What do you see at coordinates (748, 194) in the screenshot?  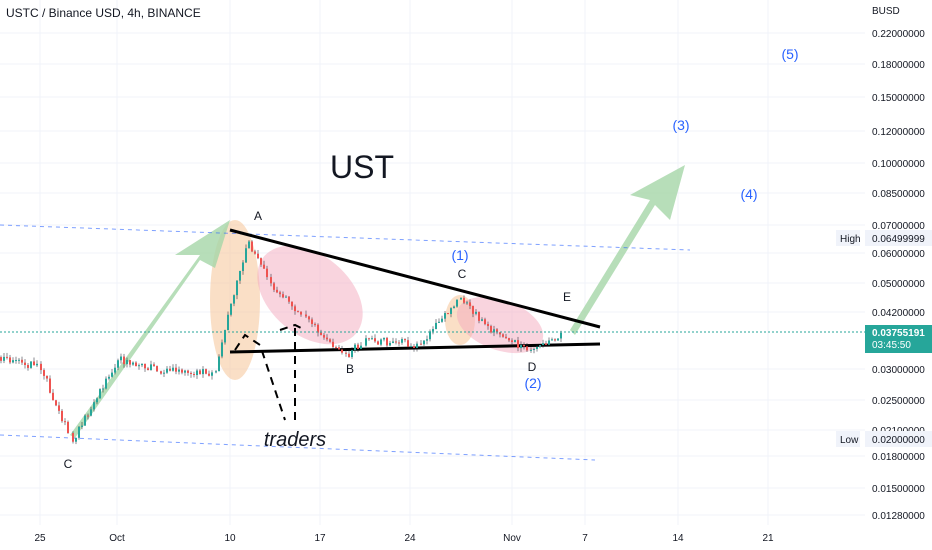 I see `count-4: (4)` at bounding box center [748, 194].